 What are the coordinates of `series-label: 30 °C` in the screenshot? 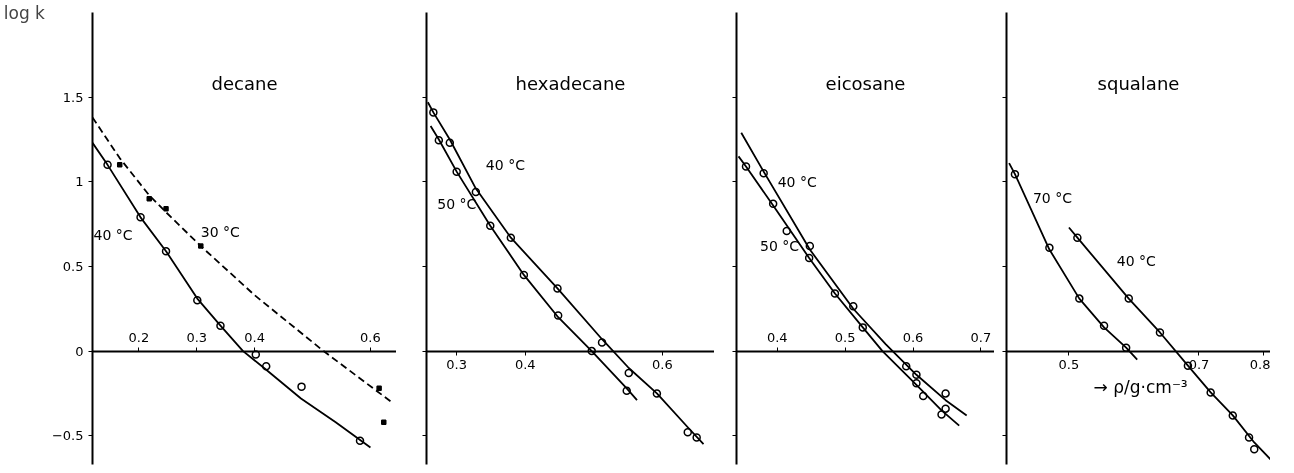 It's located at (220, 232).